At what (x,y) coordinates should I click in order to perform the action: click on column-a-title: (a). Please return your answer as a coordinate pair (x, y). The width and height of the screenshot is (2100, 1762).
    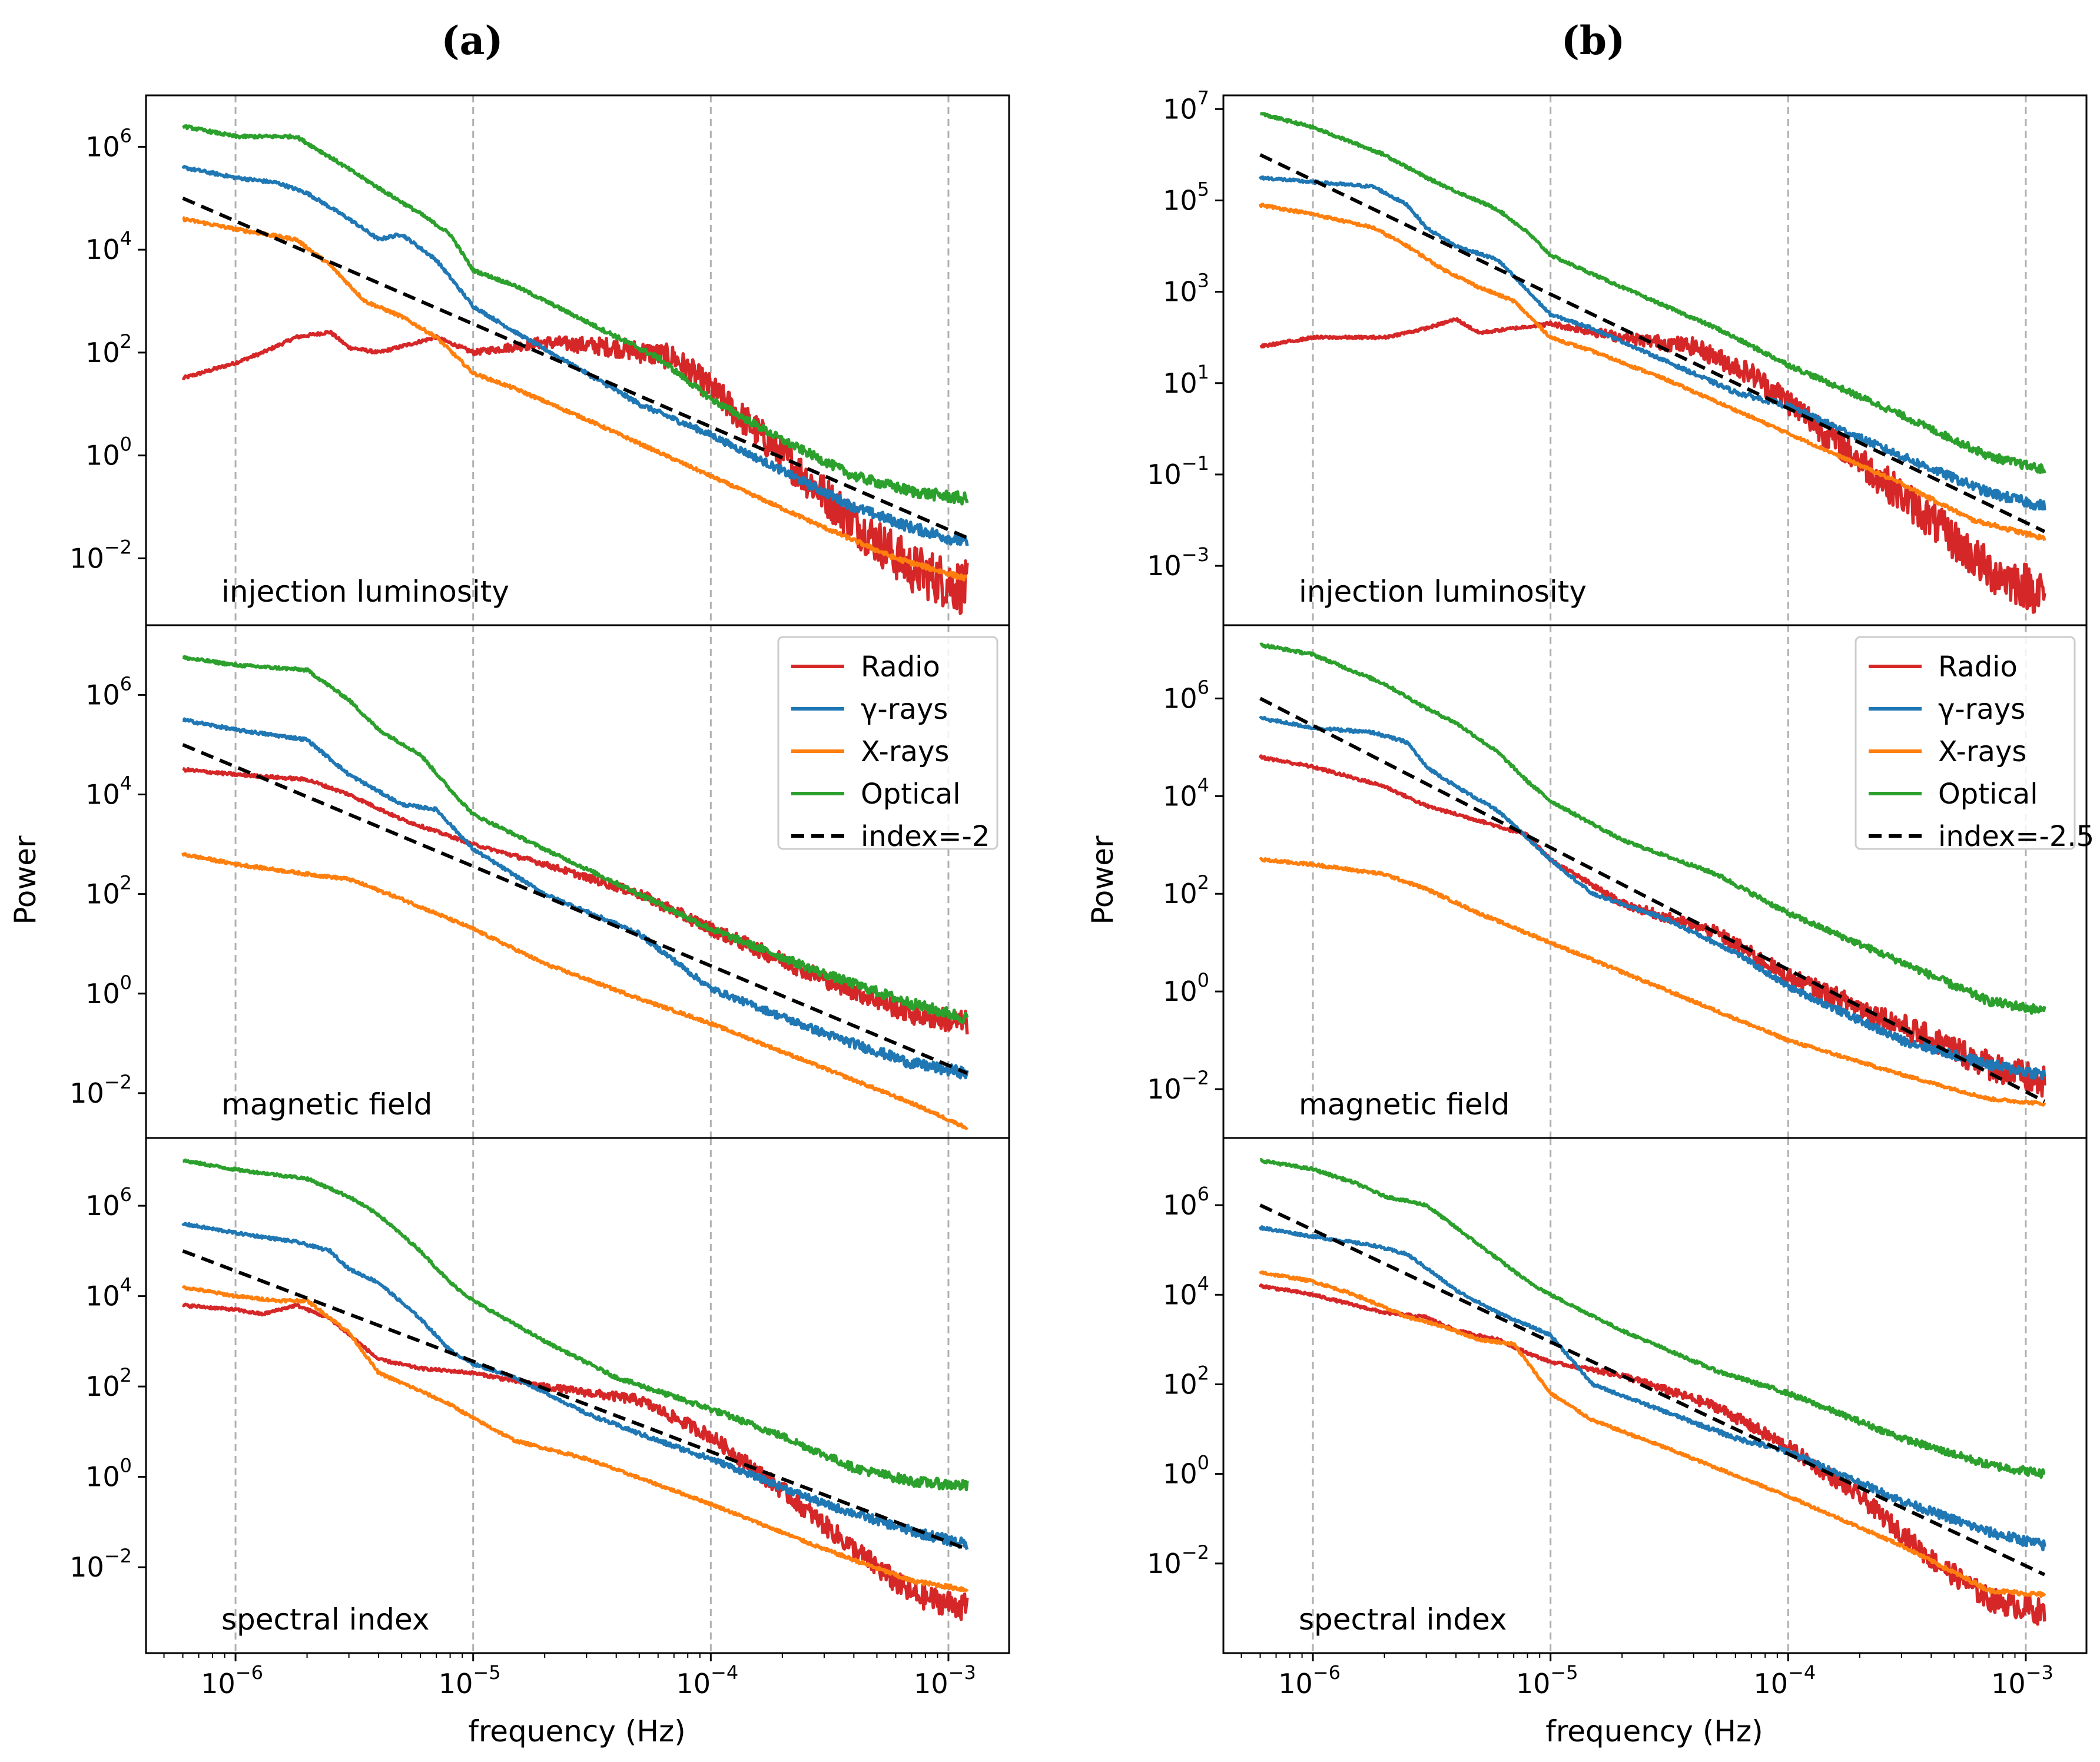
    Looking at the image, I should click on (472, 41).